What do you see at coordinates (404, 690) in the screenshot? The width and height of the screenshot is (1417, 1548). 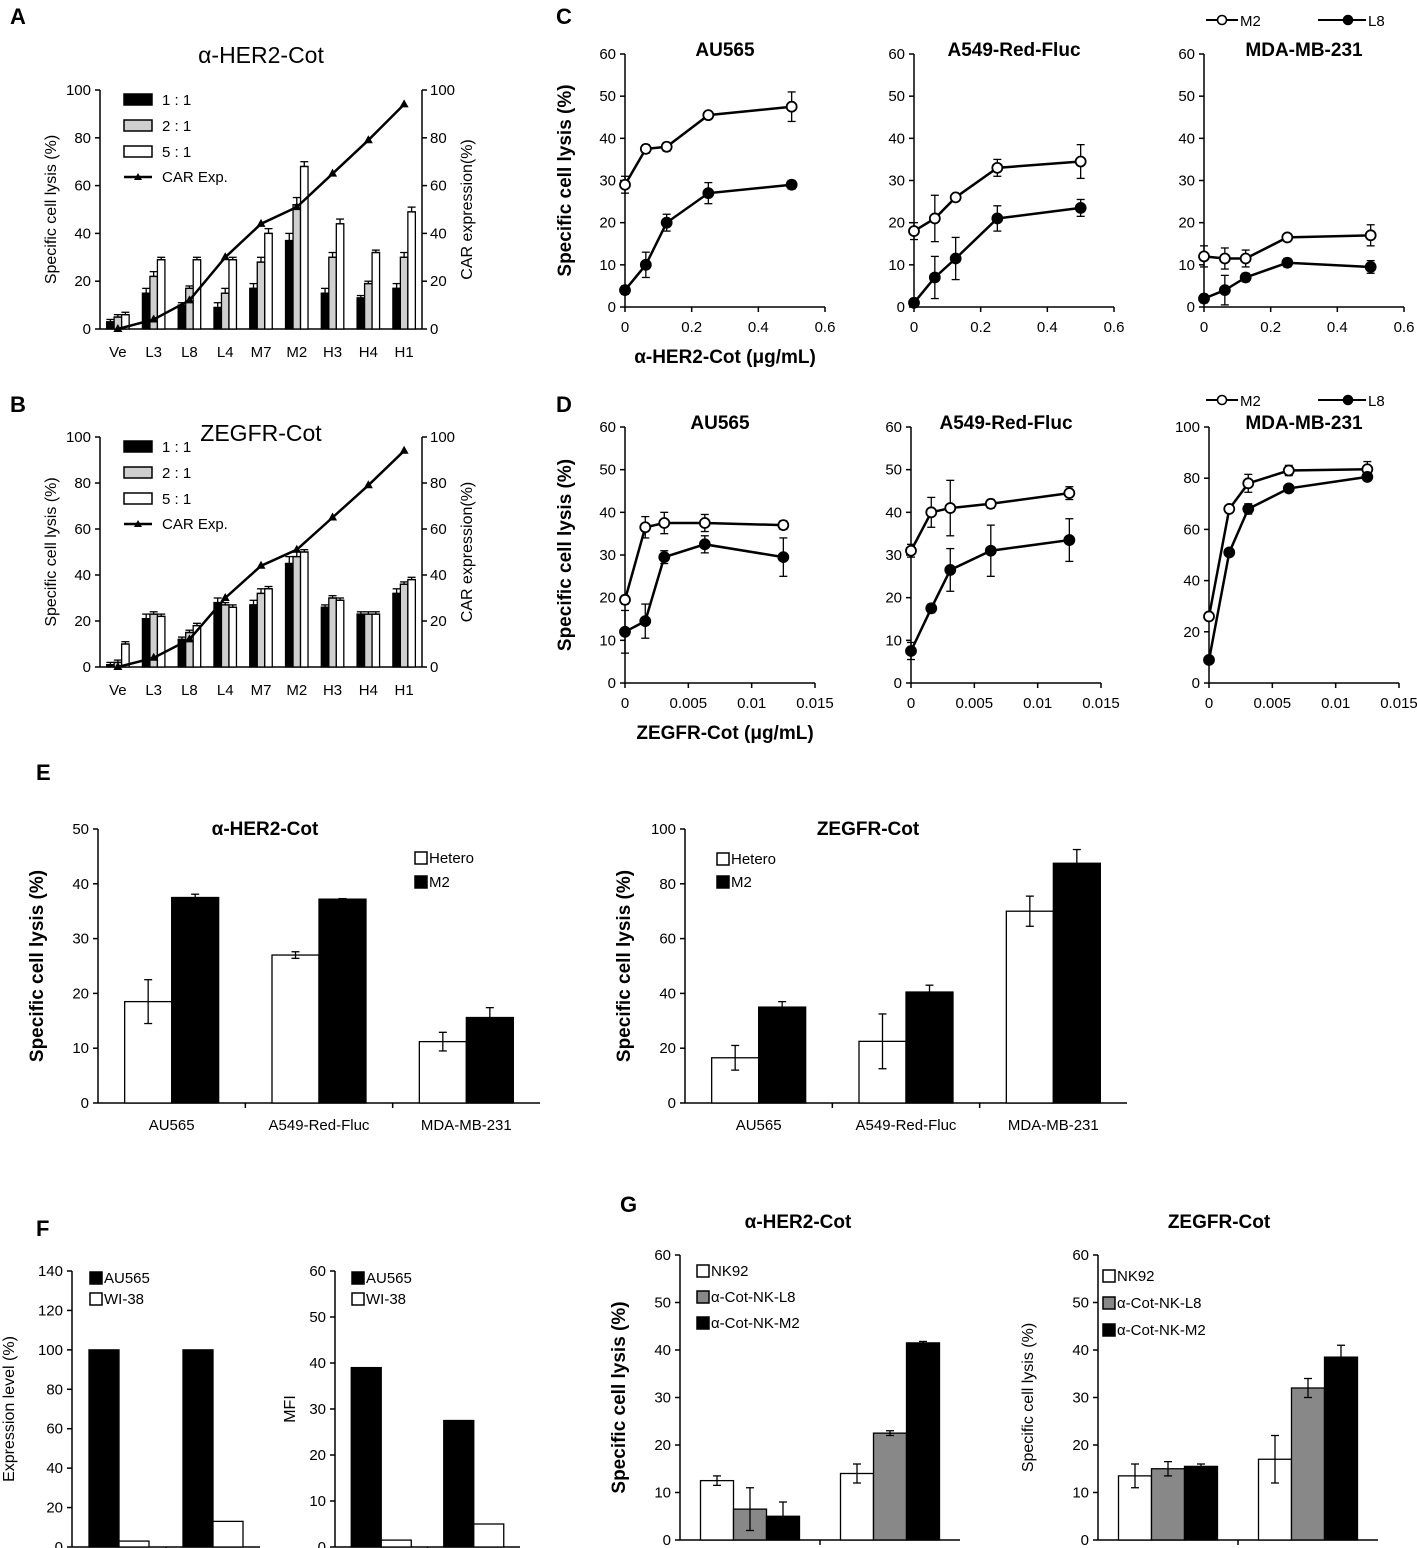 I see `x-tick-label: H1` at bounding box center [404, 690].